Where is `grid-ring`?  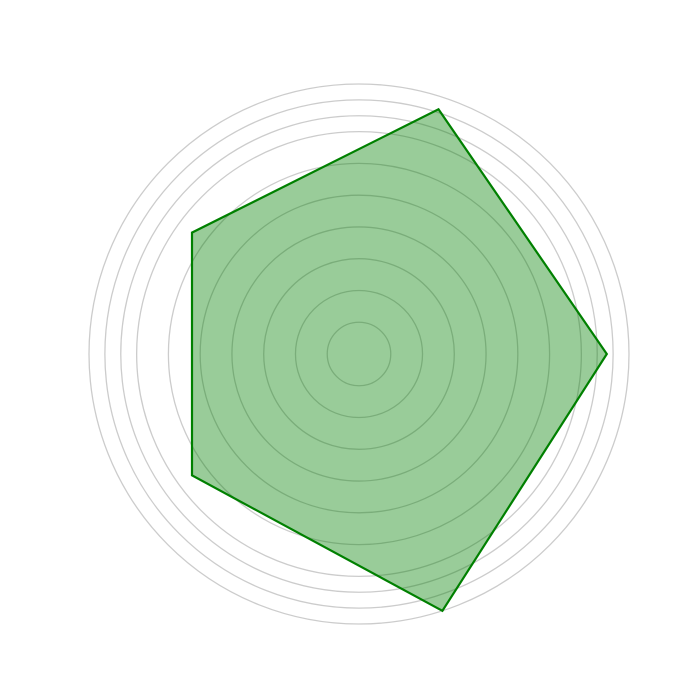 grid-ring is located at coordinates (359, 354).